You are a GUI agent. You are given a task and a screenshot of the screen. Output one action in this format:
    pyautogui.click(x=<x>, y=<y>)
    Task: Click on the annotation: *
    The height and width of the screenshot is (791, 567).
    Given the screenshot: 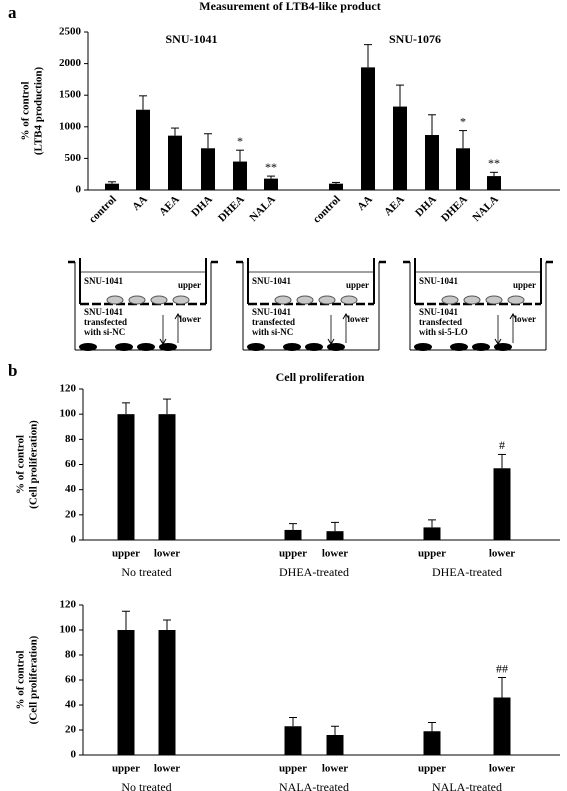 What is the action you would take?
    pyautogui.click(x=240, y=141)
    